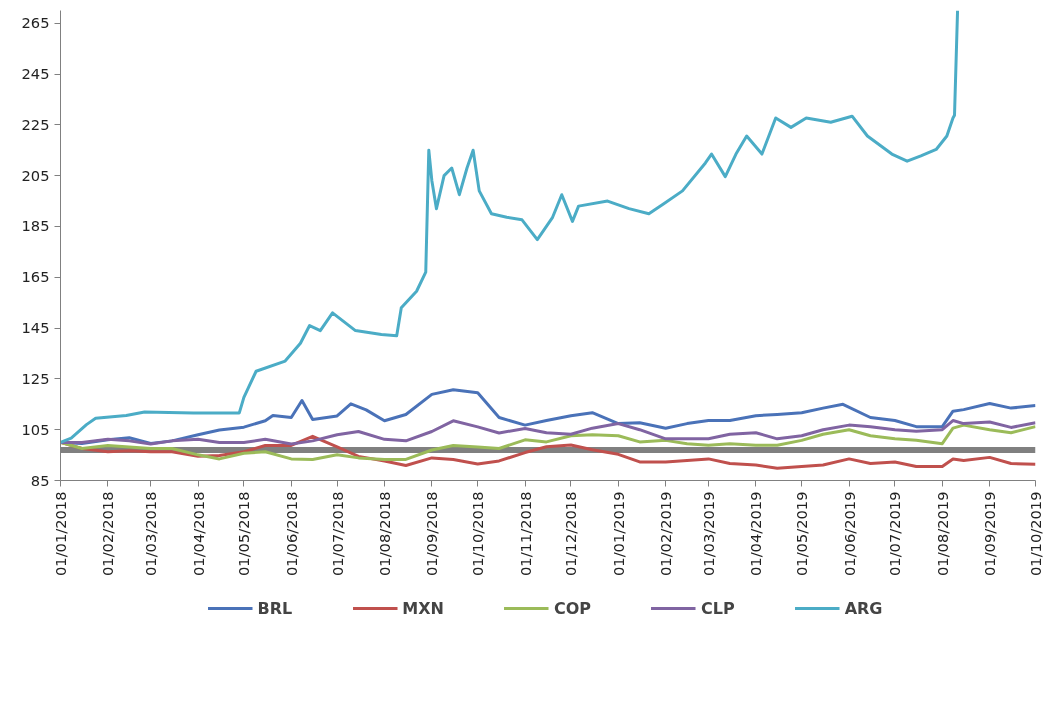  What do you see at coordinates (35, 175) in the screenshot?
I see `y-tick-label: 205` at bounding box center [35, 175].